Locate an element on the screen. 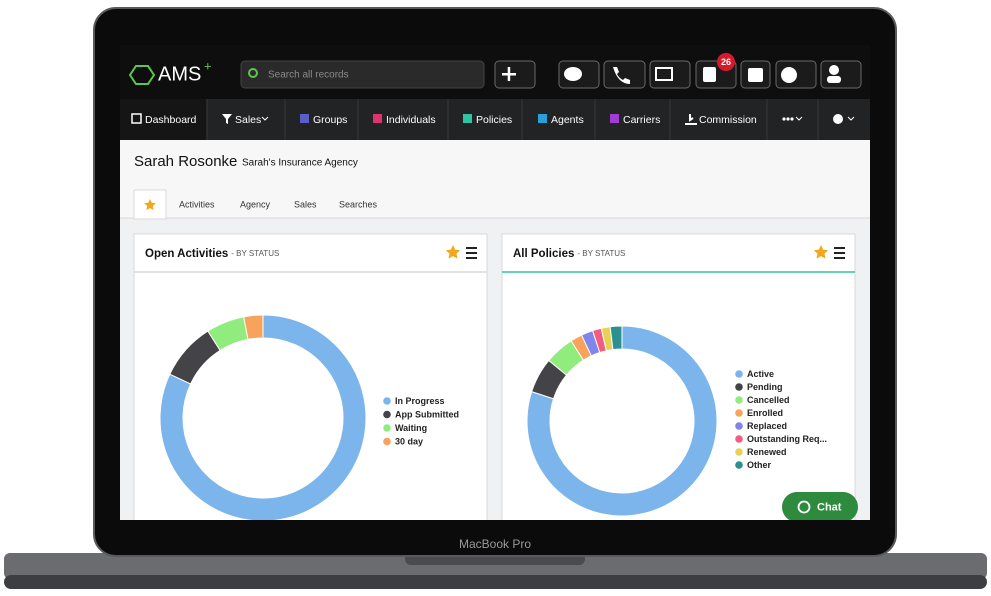 Image resolution: width=991 pixels, height=596 pixels. nav-item: Sales is located at coordinates (248, 120).